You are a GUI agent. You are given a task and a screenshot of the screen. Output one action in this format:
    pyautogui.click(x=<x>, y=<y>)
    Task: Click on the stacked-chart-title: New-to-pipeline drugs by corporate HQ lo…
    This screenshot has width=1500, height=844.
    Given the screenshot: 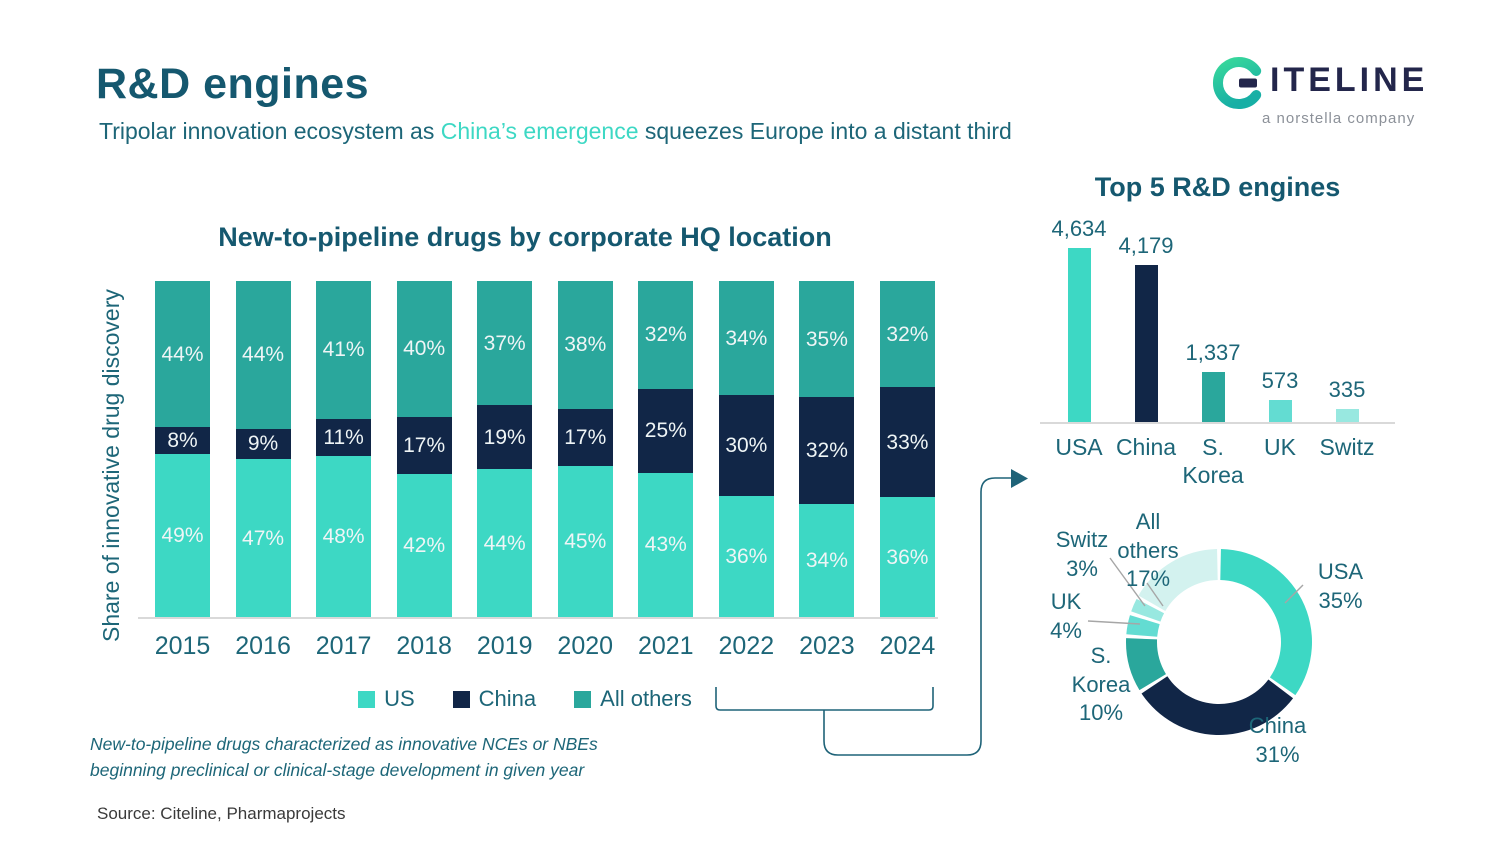 What is the action you would take?
    pyautogui.click(x=525, y=237)
    